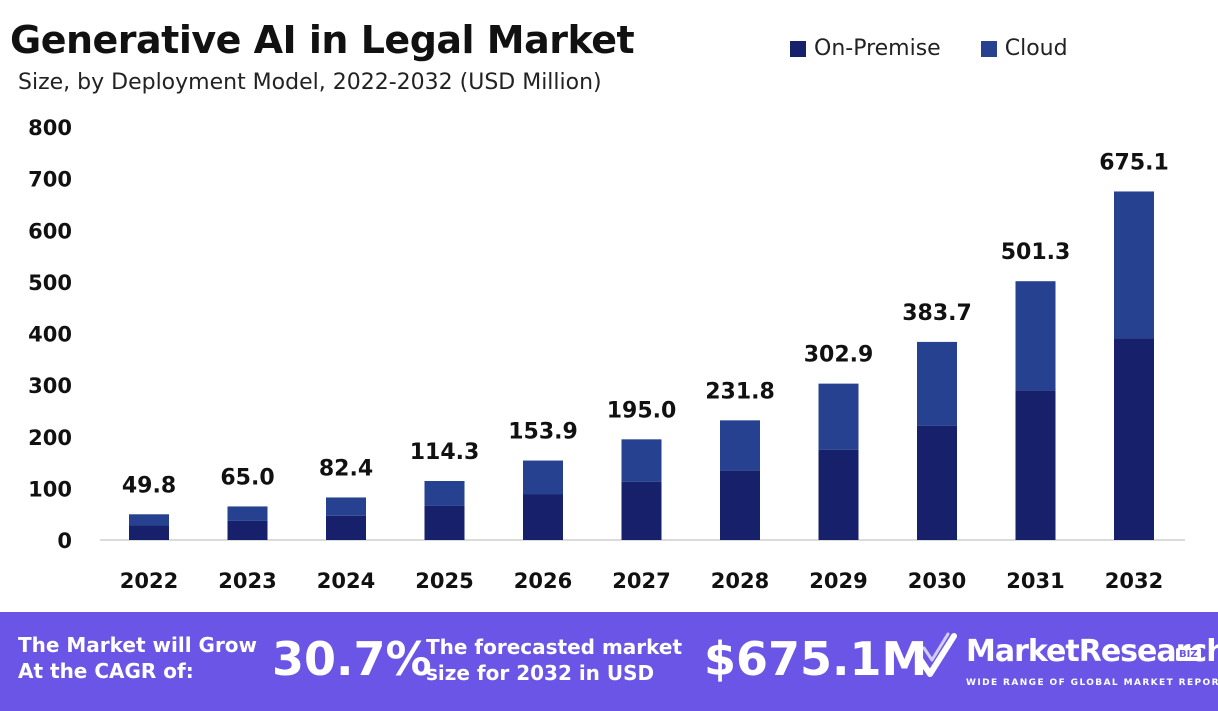 The width and height of the screenshot is (1218, 711). Describe the element at coordinates (642, 410) in the screenshot. I see `bar-total-label: 195.0` at that location.